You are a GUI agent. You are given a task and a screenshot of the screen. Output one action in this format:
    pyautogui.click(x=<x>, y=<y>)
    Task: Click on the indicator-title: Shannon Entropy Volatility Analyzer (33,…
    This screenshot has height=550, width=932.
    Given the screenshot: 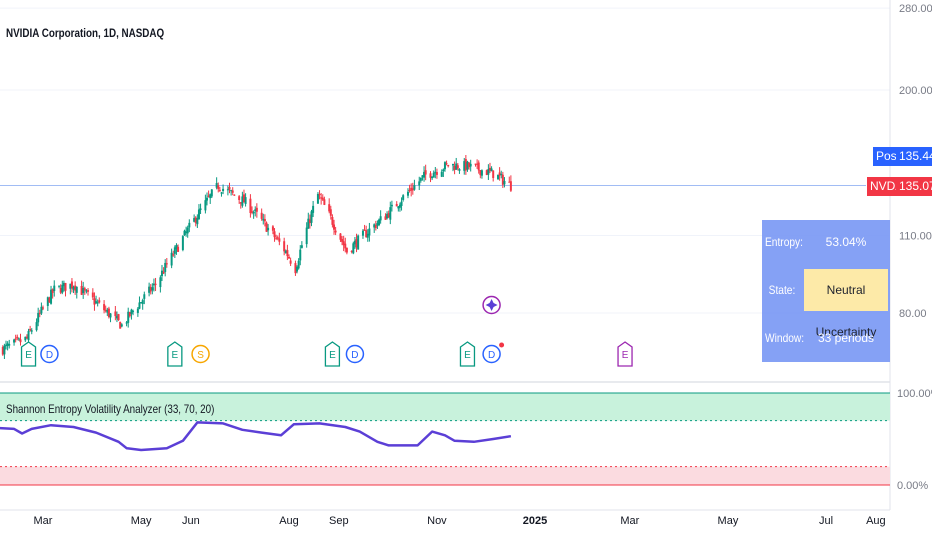 What is the action you would take?
    pyautogui.click(x=110, y=409)
    